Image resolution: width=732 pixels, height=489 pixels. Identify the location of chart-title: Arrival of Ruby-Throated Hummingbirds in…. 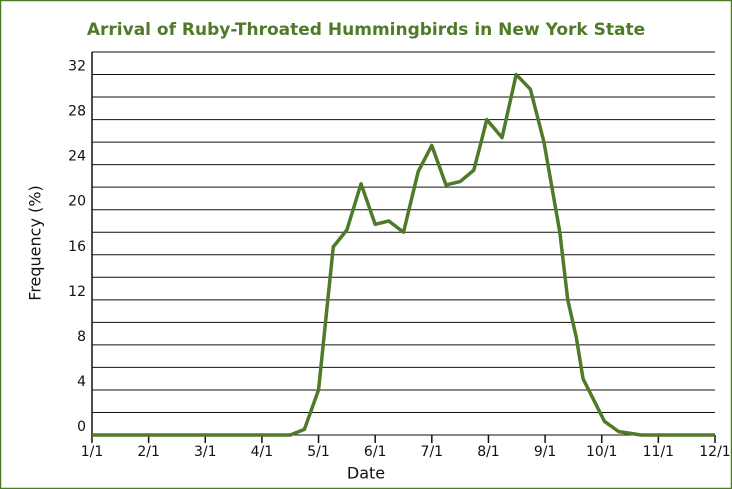
(366, 30).